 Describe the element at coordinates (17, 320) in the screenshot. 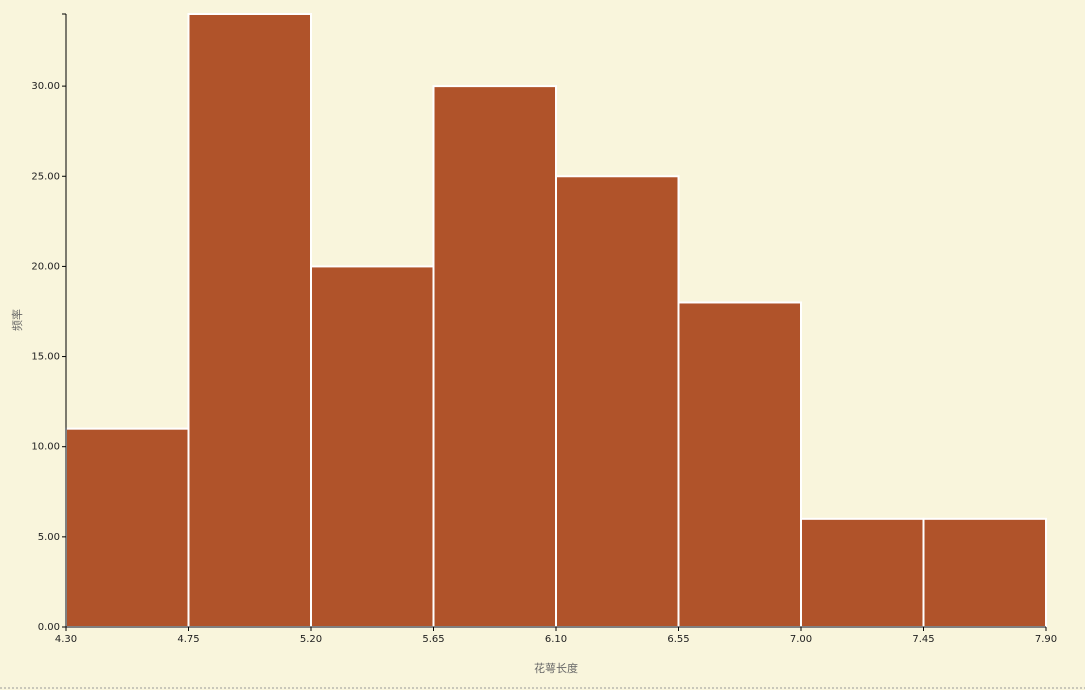

I see `y-axis-label: 频率` at that location.